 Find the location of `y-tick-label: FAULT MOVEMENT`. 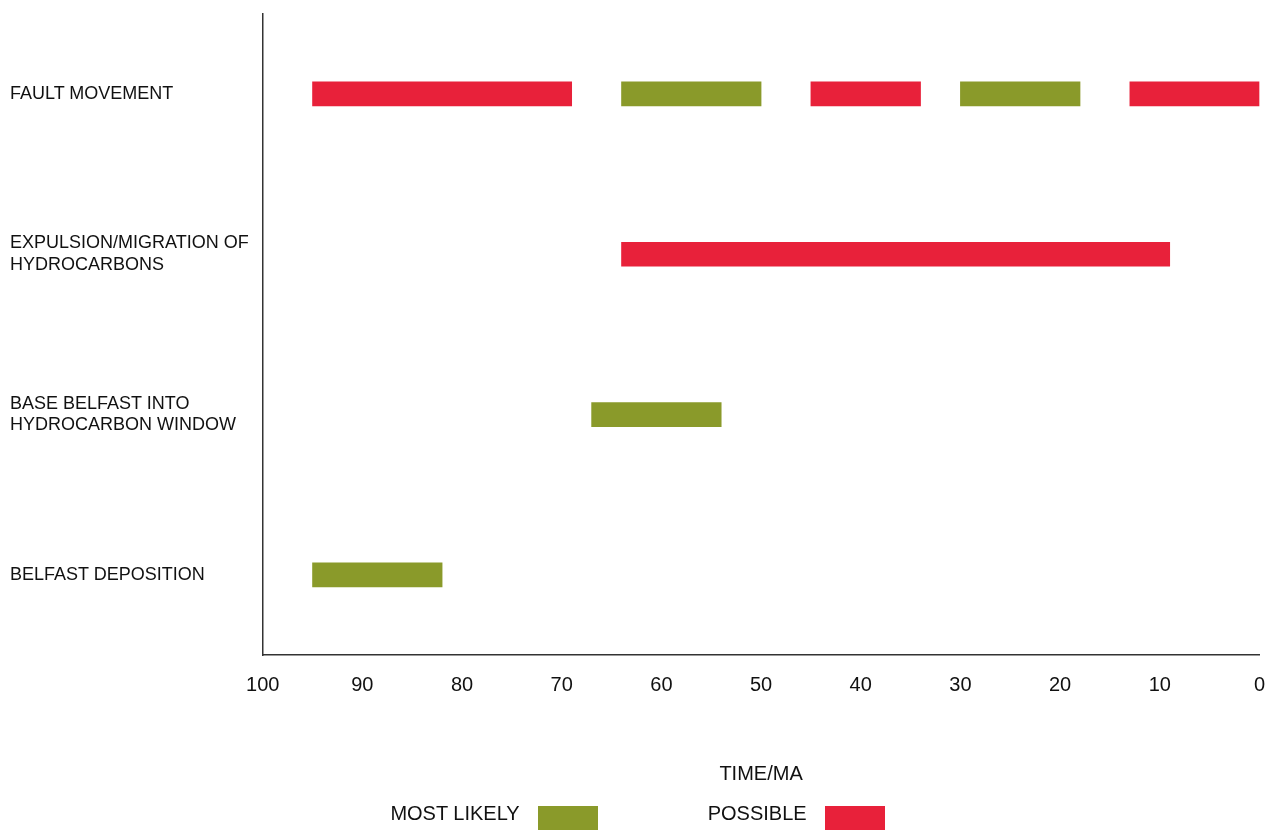

y-tick-label: FAULT MOVEMENT is located at coordinates (92, 92).